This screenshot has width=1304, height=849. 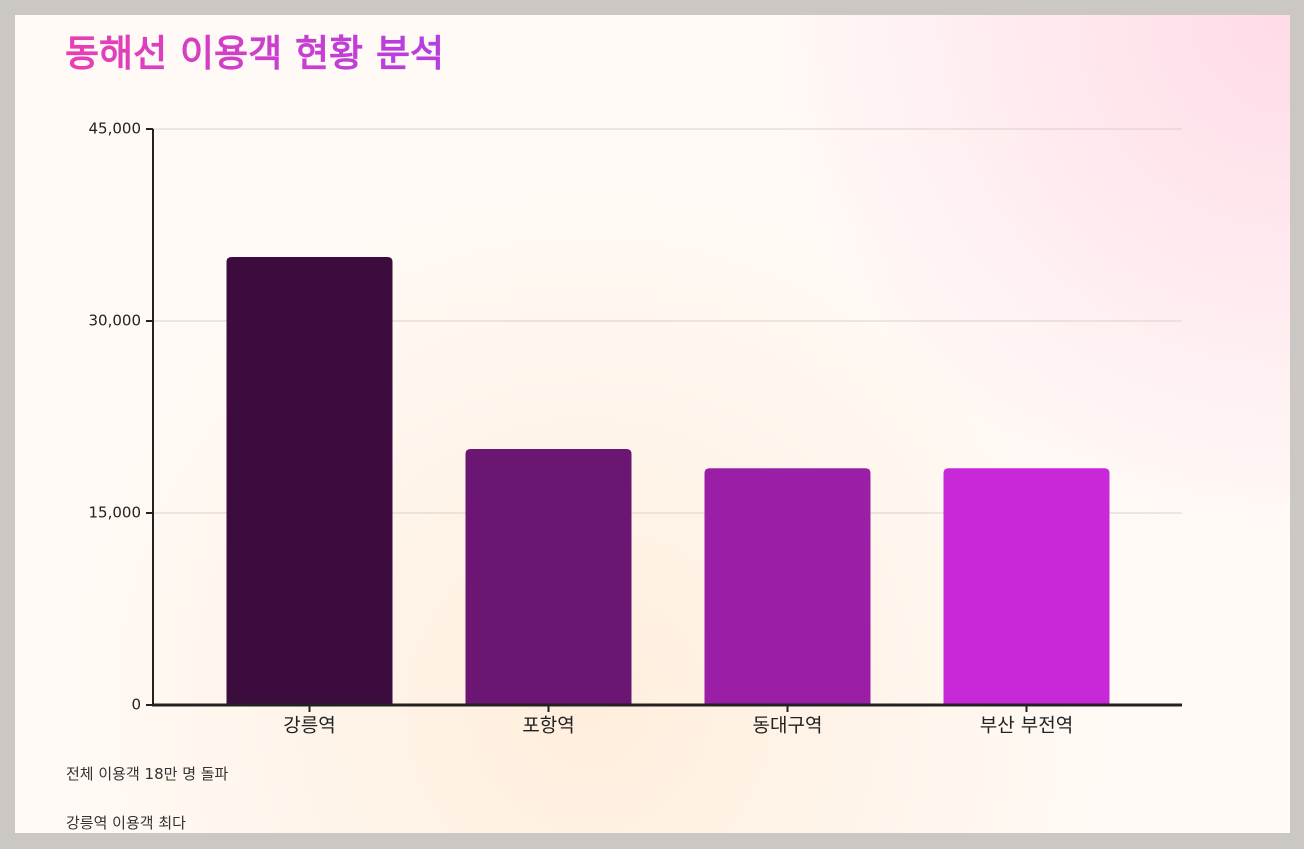 What do you see at coordinates (136, 705) in the screenshot?
I see `y-tick-label: 0` at bounding box center [136, 705].